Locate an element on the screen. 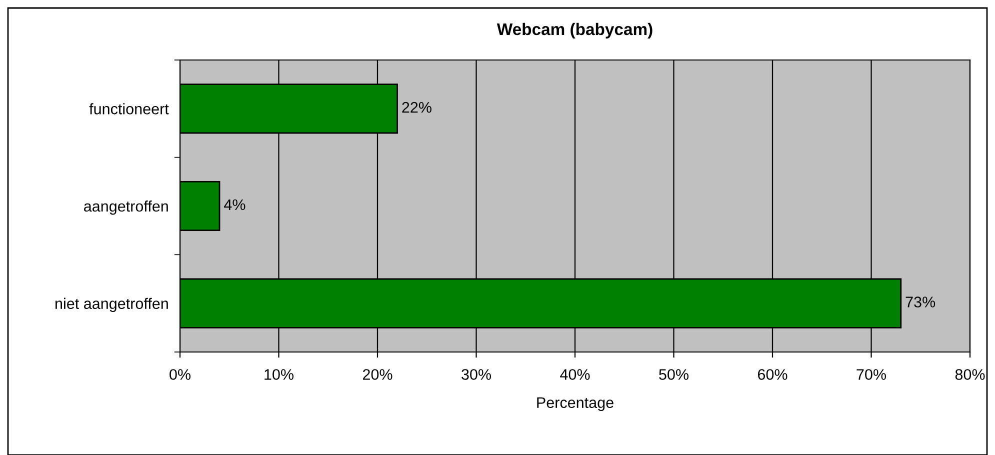  x-tick-label: 10% is located at coordinates (279, 374).